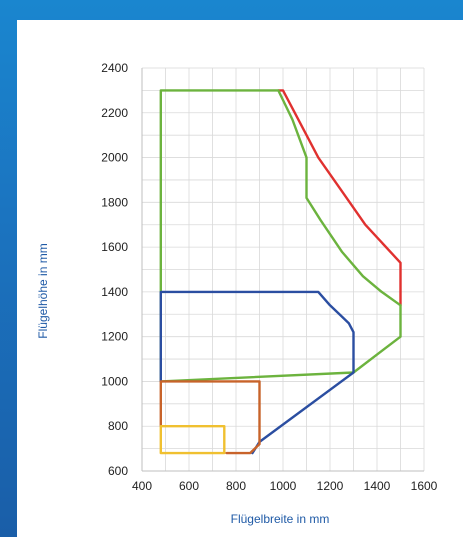 This screenshot has width=463, height=537. Describe the element at coordinates (377, 486) in the screenshot. I see `x-tick-label: 1400` at that location.